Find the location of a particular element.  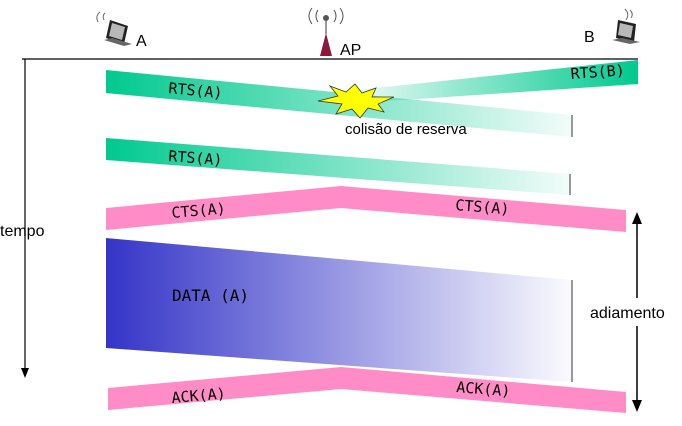

time-axis-arrowhead is located at coordinates (25, 373).